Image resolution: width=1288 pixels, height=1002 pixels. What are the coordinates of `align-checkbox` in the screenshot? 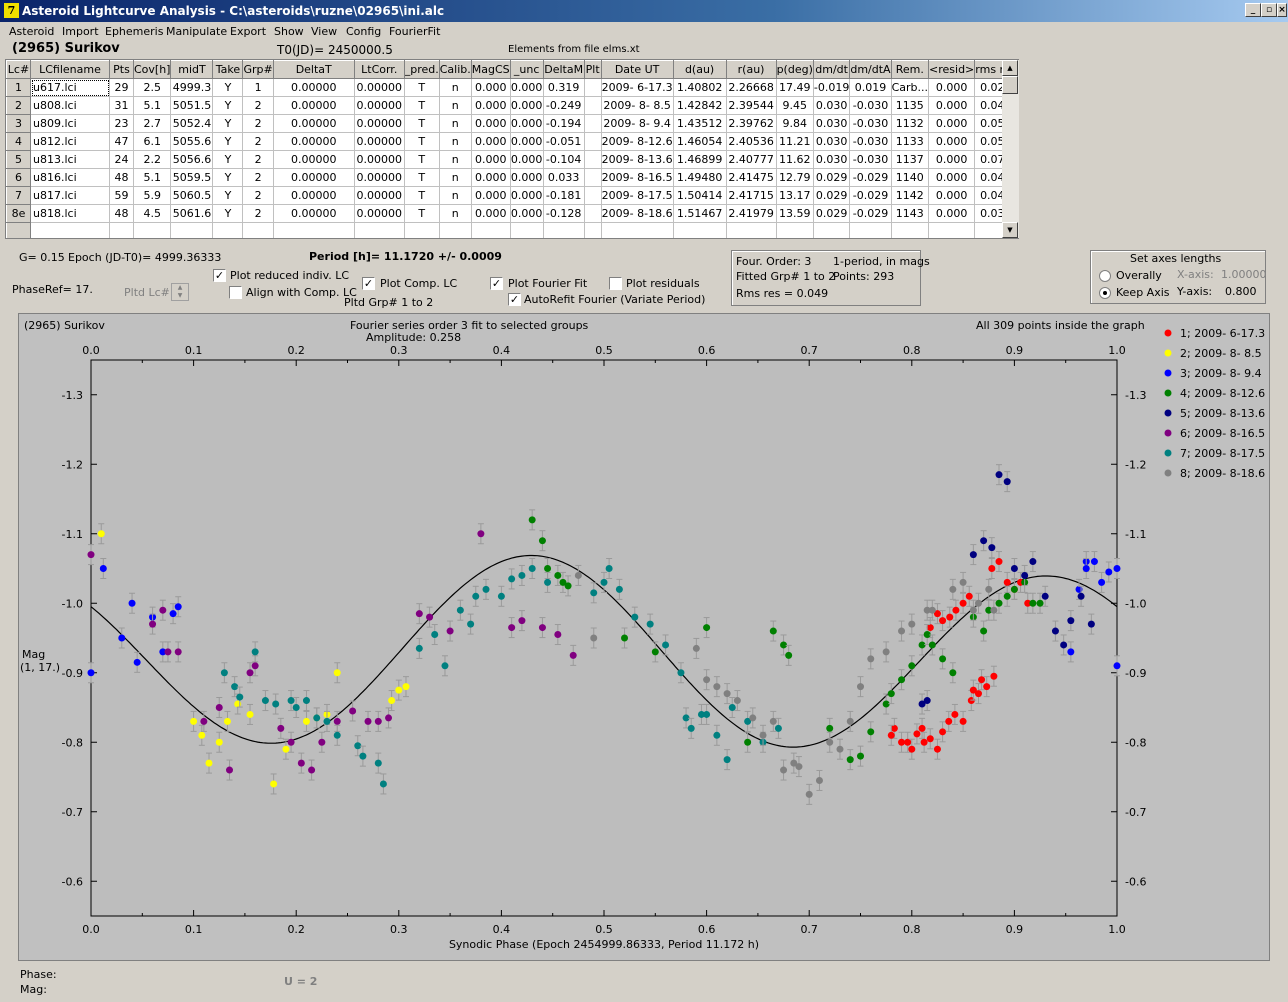 It's located at (235, 292).